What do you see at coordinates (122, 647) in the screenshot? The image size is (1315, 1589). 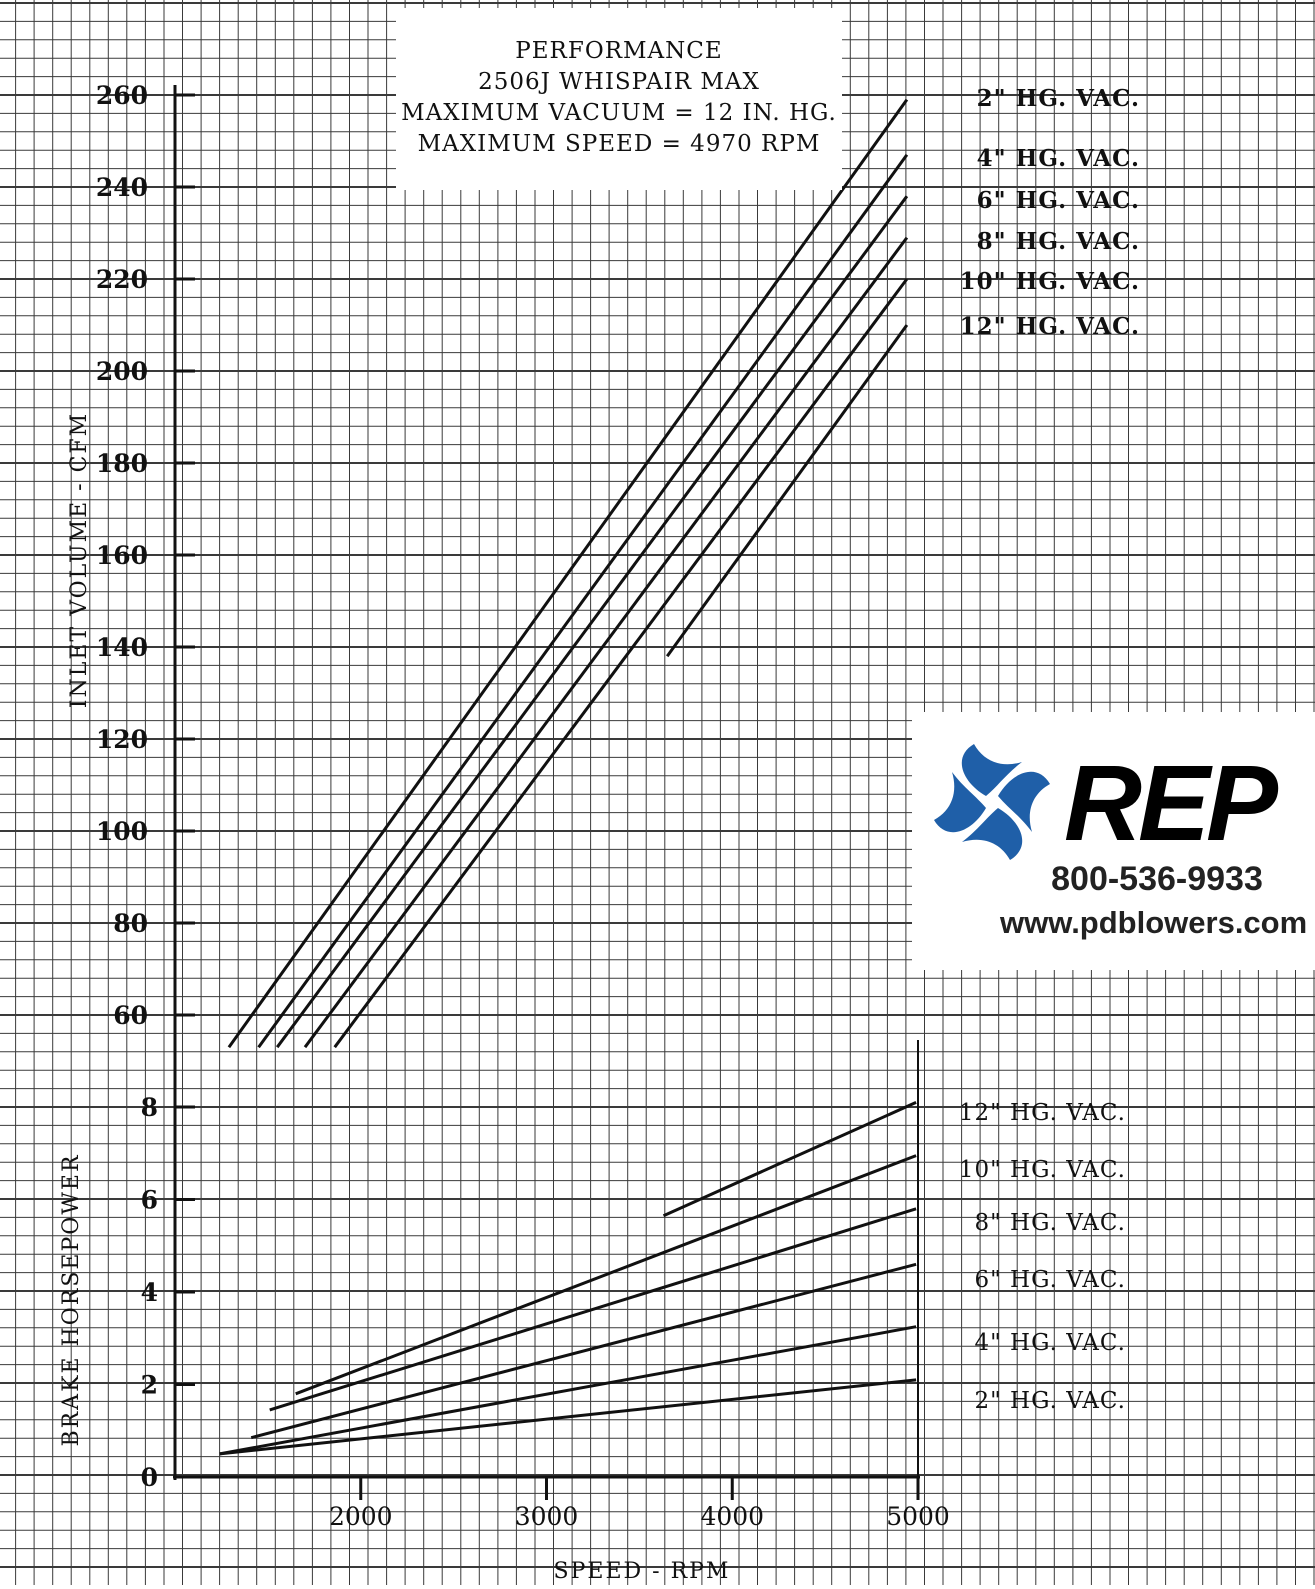 I see `cfm-tick-label: 140` at bounding box center [122, 647].